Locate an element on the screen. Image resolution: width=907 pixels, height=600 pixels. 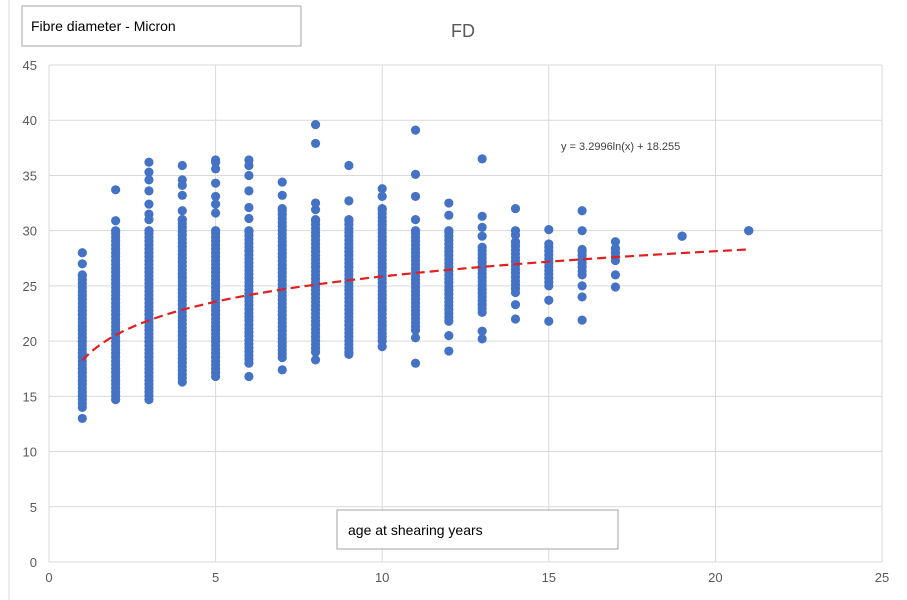
y-label-box is located at coordinates (161, 26).